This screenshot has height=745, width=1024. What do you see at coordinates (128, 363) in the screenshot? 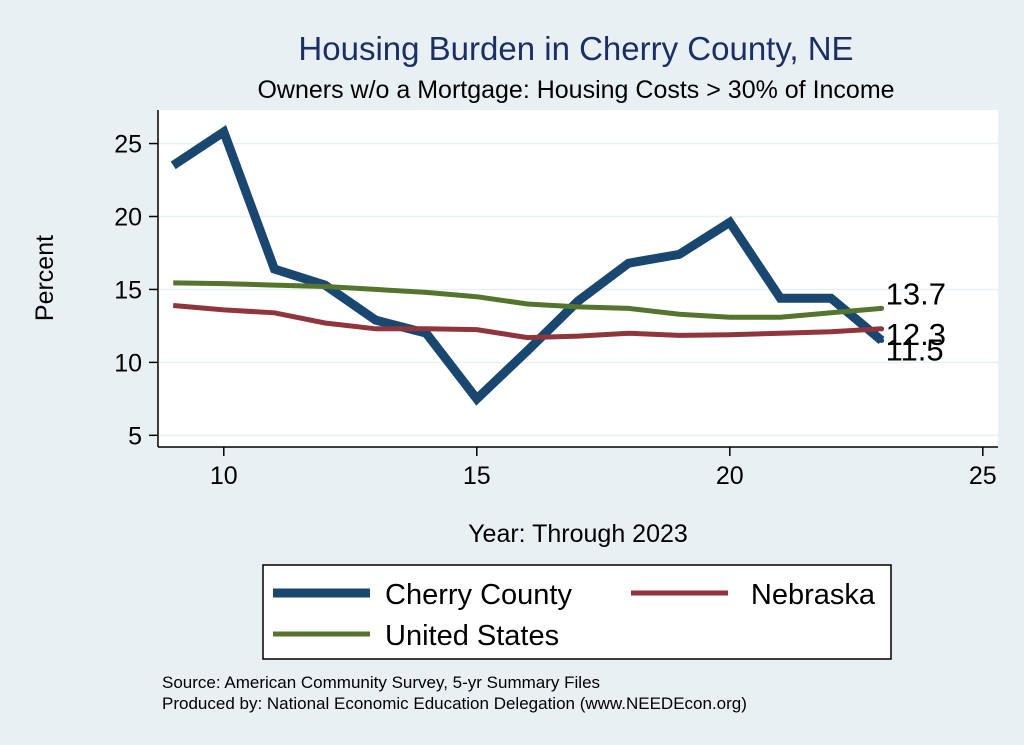
I see `y-tick-label: 10` at bounding box center [128, 363].